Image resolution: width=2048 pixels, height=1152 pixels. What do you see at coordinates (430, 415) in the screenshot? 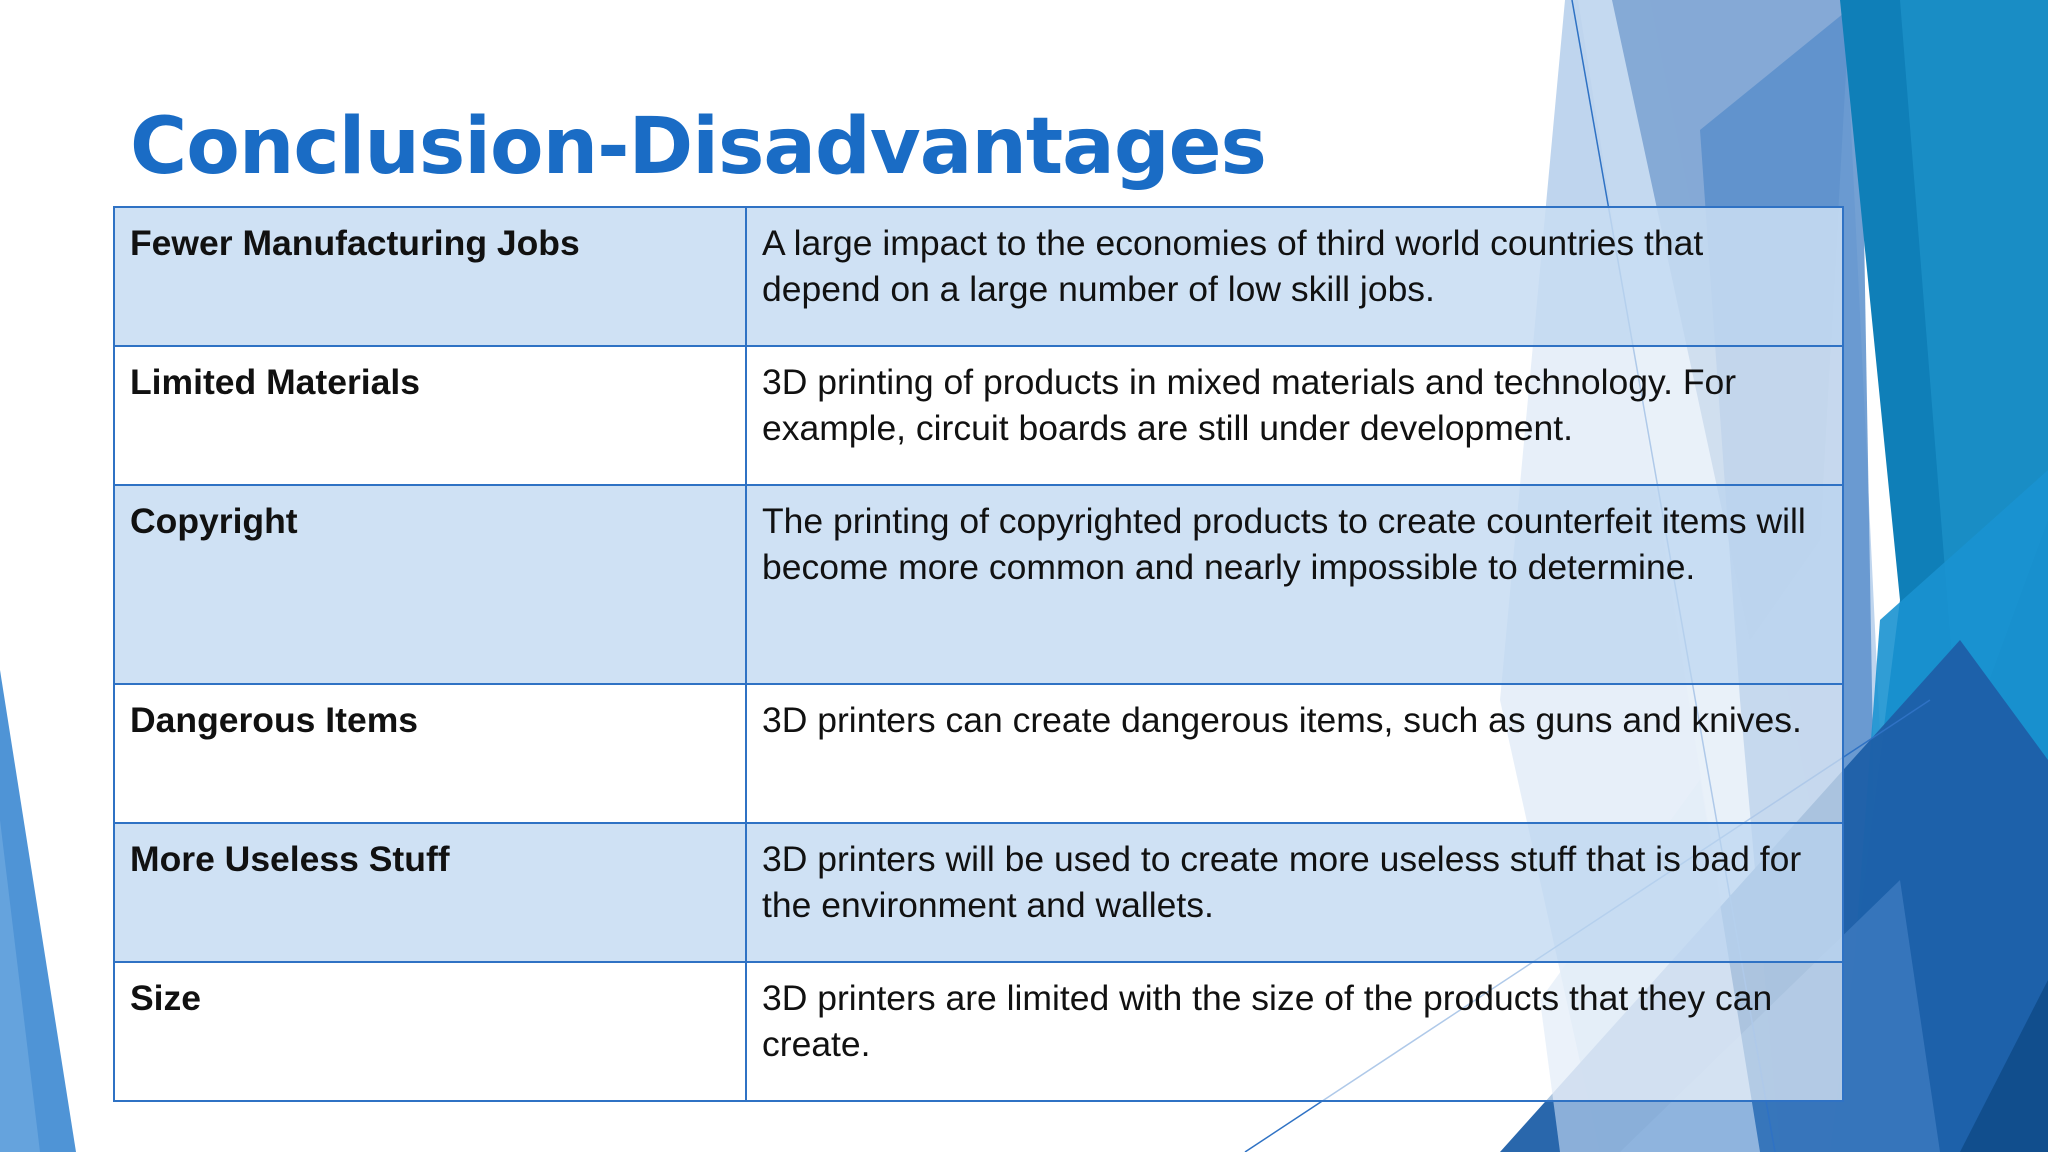
I see `row-term: Limited Materials` at bounding box center [430, 415].